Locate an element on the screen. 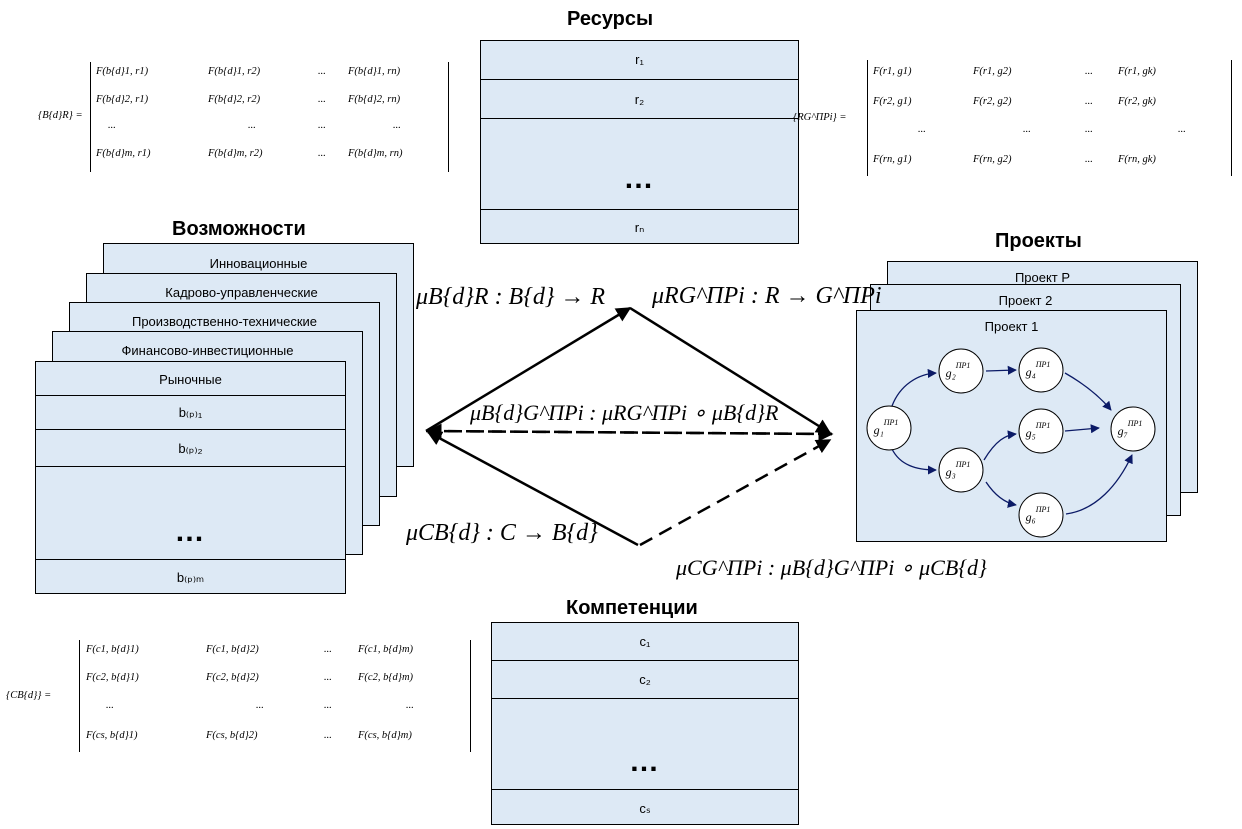 Image resolution: width=1242 pixels, height=829 pixels. competency-row: cₛ is located at coordinates (645, 807).